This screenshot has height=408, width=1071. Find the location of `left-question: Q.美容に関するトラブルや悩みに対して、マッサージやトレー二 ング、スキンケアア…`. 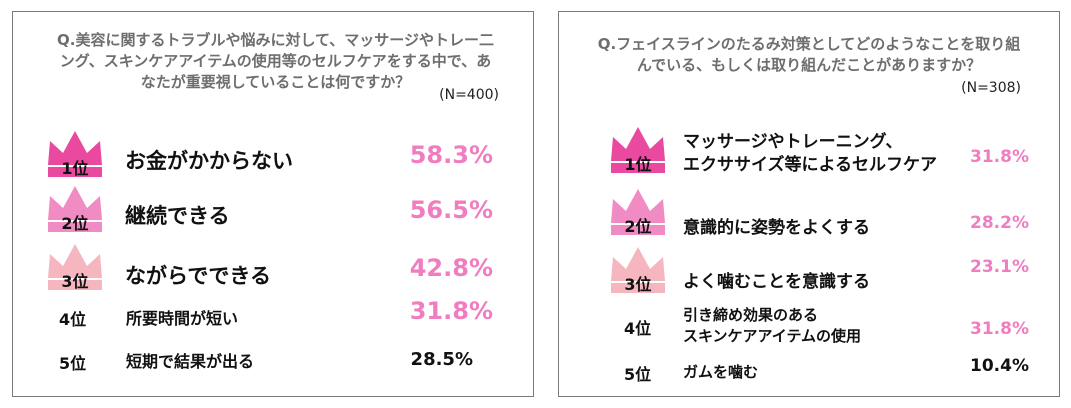

left-question: Q.美容に関するトラブルや悩みに対して、マッサージやトレー二 ング、スキンケアア… is located at coordinates (275, 61).